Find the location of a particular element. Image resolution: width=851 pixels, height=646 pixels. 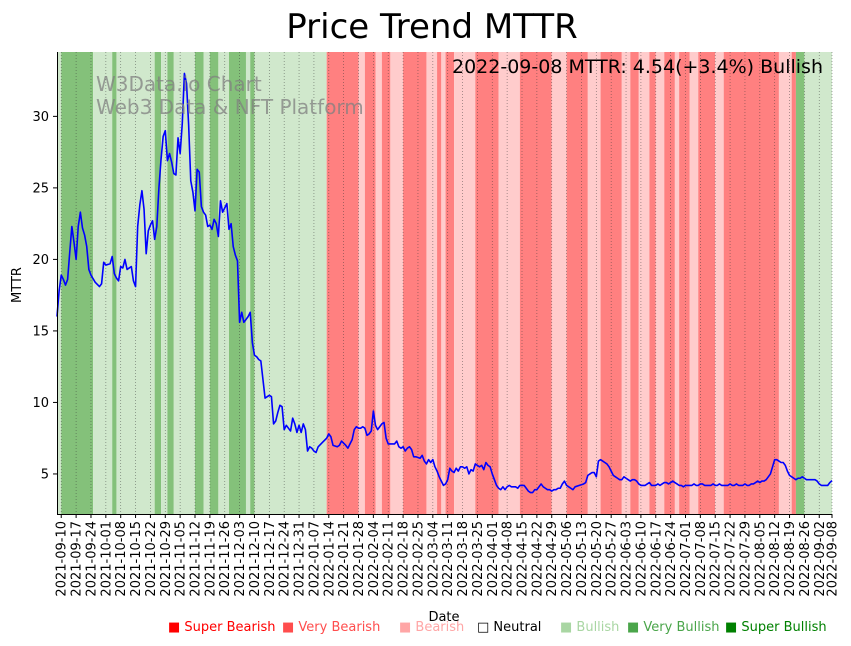

y-axis-ticks: 5 10 15 20 25 30 is located at coordinates (44, 296).